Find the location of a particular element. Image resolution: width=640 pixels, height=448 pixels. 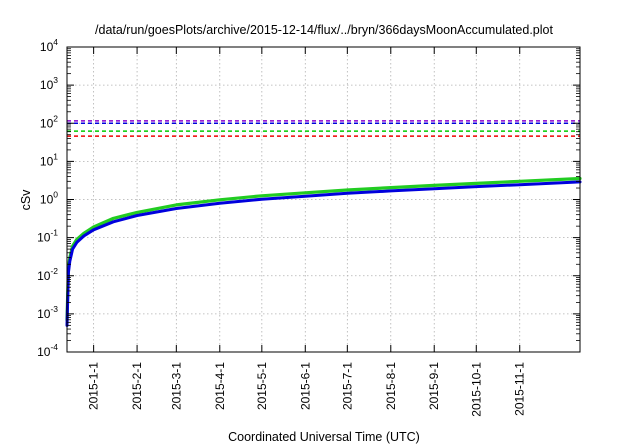

x-tick-label: 2015-1-1 is located at coordinates (94, 386).